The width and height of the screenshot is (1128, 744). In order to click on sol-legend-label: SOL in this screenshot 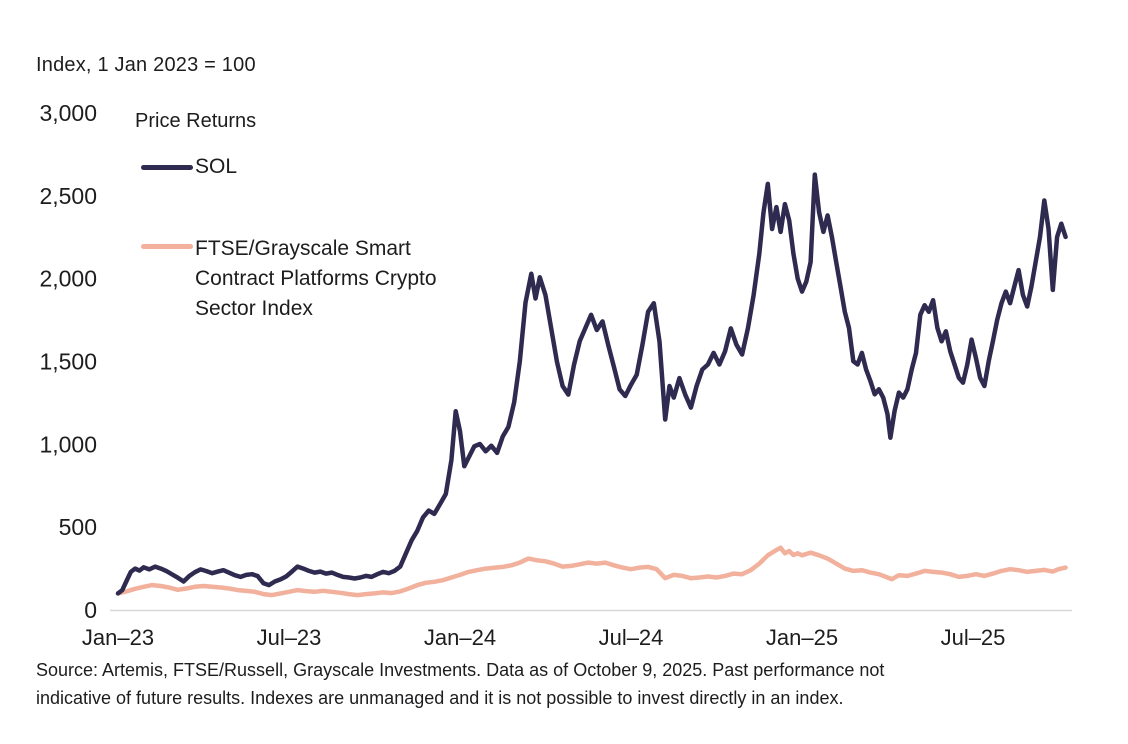, I will do `click(216, 166)`.